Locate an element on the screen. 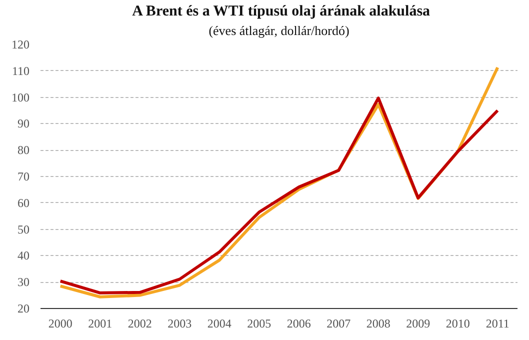 The image size is (529, 340). x-tick-label: 2009 is located at coordinates (418, 323).